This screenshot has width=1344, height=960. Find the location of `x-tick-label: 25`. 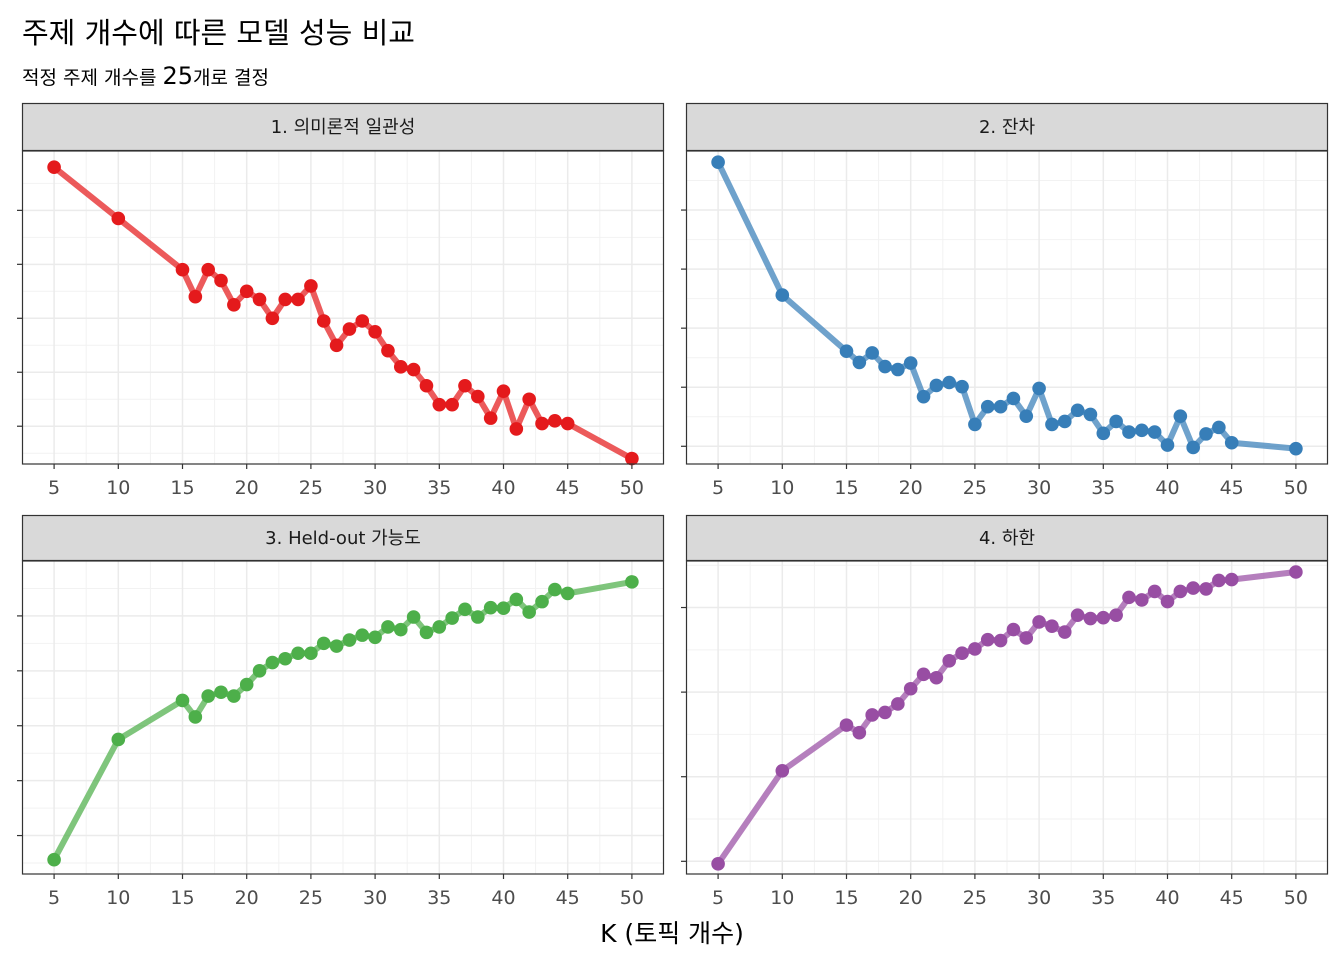

x-tick-label: 25 is located at coordinates (311, 488).